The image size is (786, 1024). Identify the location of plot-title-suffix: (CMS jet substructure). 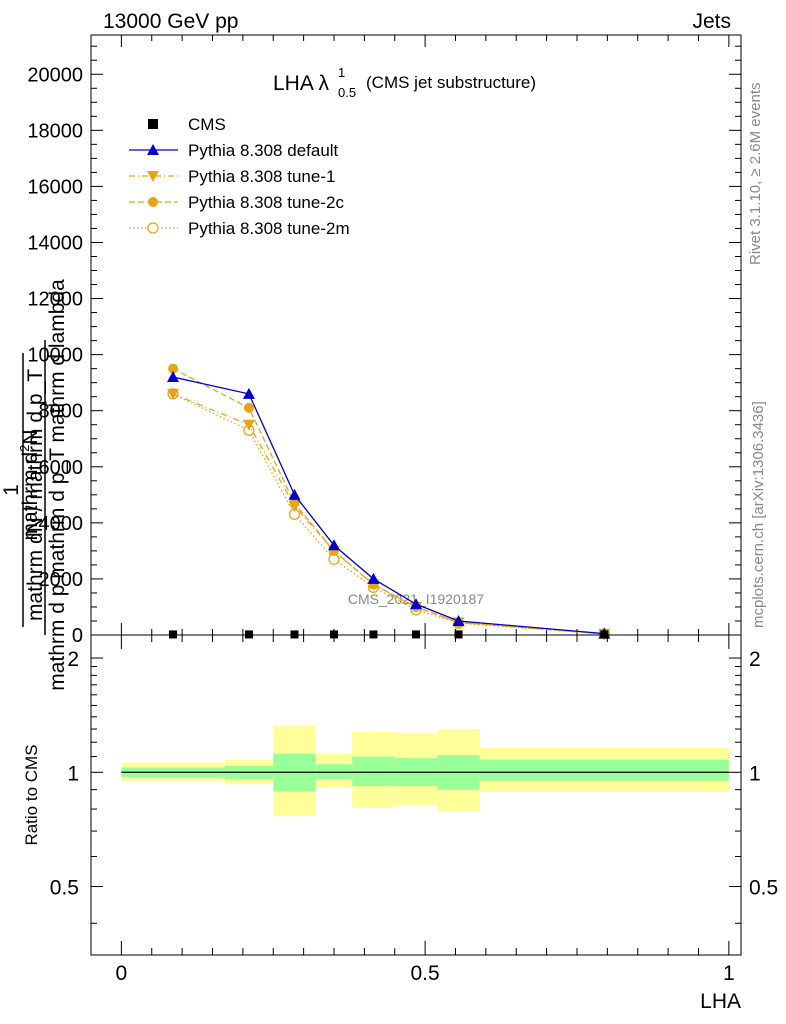
(451, 82).